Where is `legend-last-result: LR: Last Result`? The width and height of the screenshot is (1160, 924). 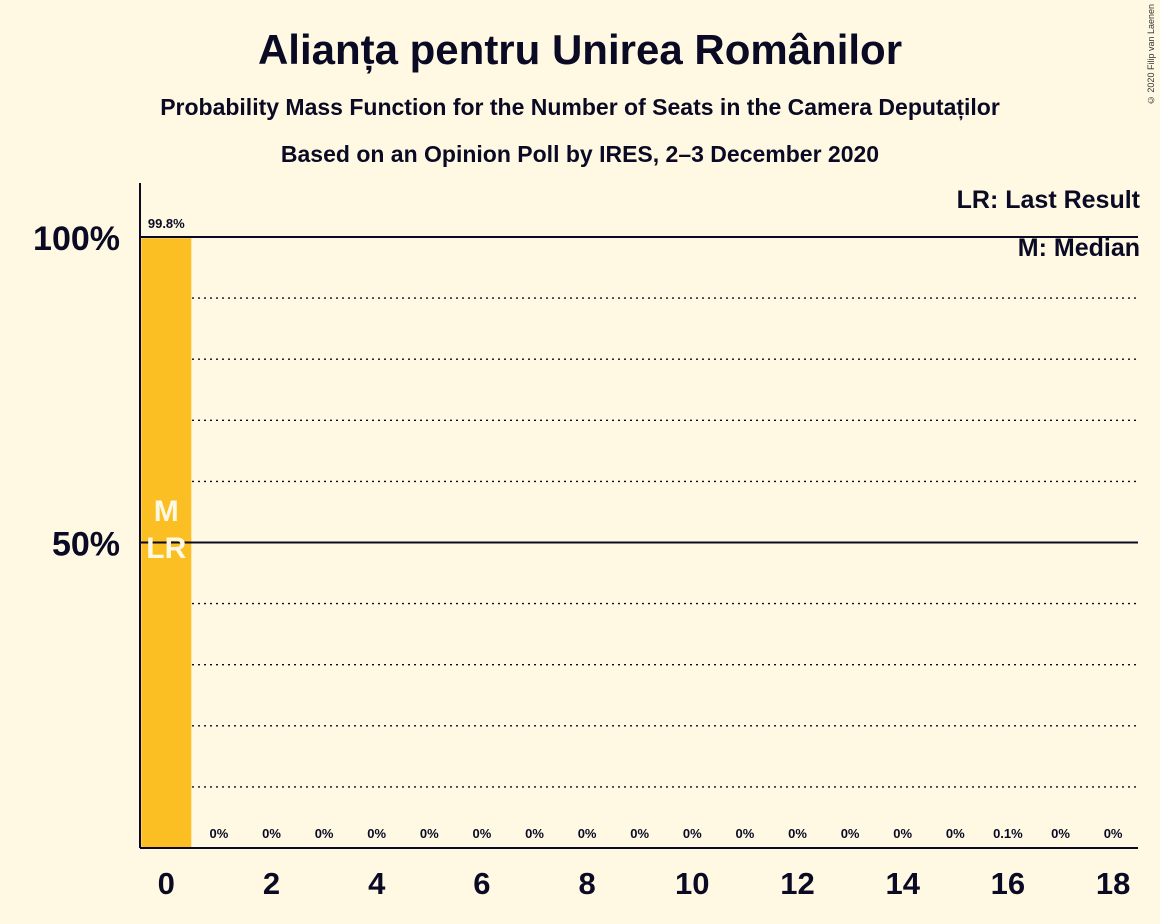
legend-last-result: LR: Last Result is located at coordinates (1048, 200).